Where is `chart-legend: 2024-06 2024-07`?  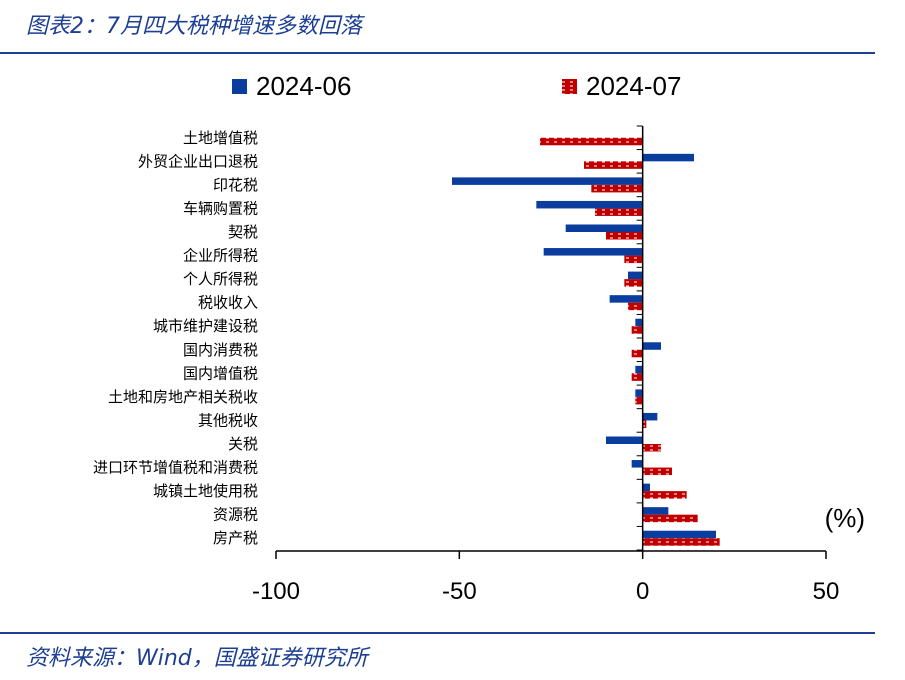
chart-legend: 2024-06 2024-07 is located at coordinates (456, 86).